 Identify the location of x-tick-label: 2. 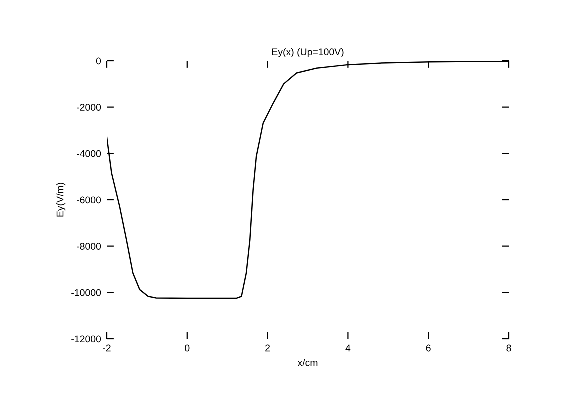
(268, 348).